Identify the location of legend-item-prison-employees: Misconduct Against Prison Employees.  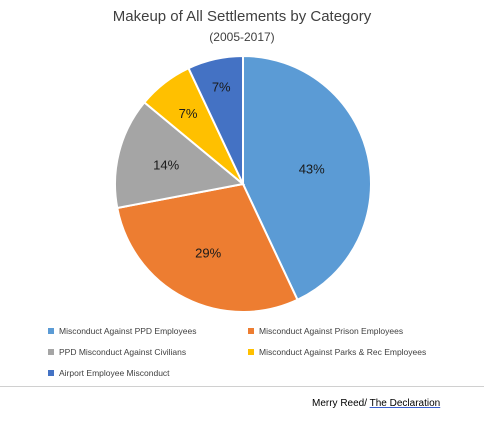
(325, 331).